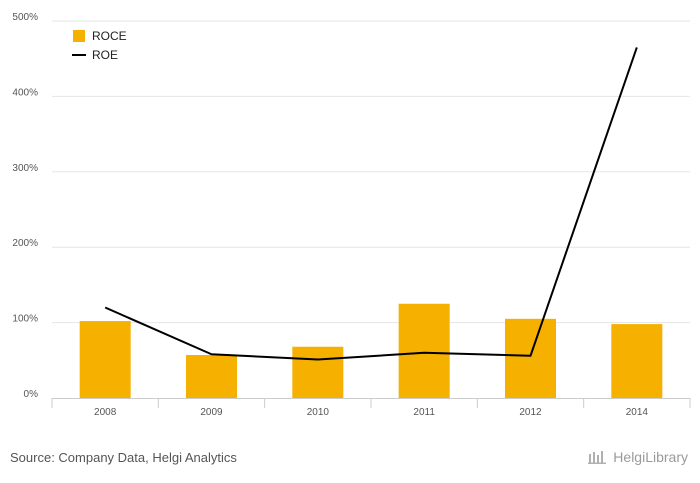 This screenshot has width=700, height=483. I want to click on x-tick-label: 2009, so click(211, 412).